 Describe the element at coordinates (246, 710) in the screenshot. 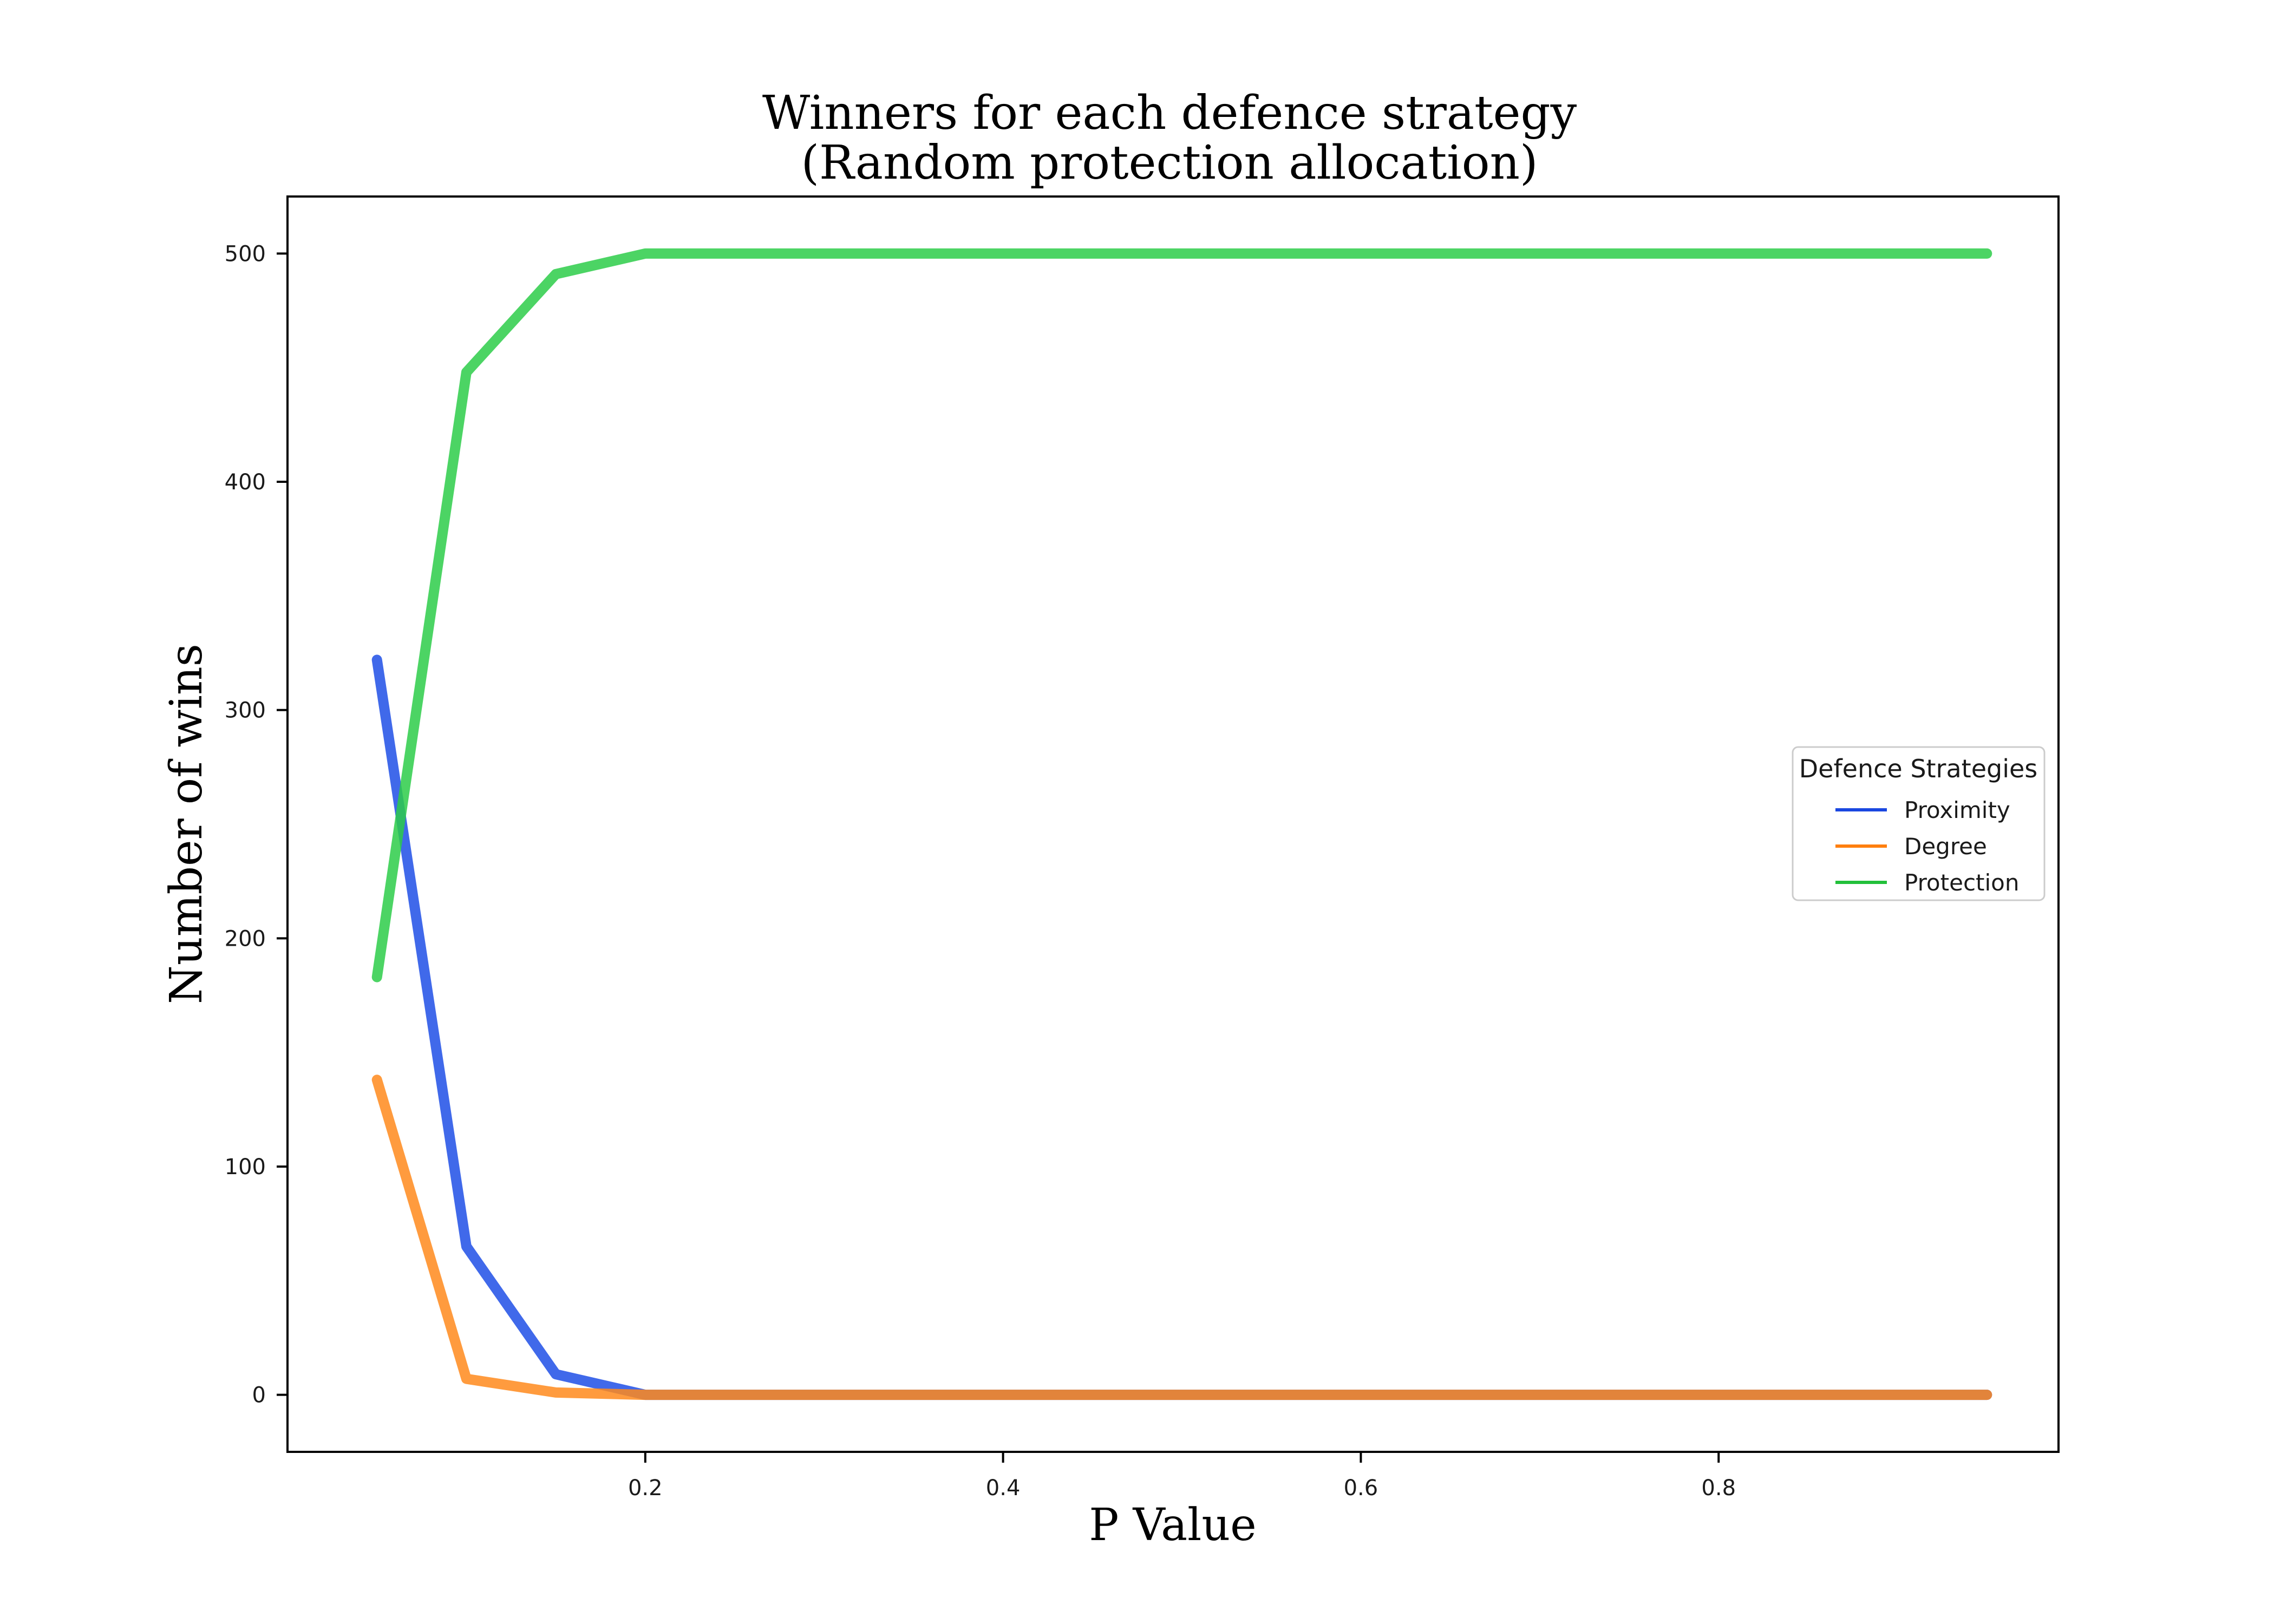

I see `y-tick-label: 300` at that location.